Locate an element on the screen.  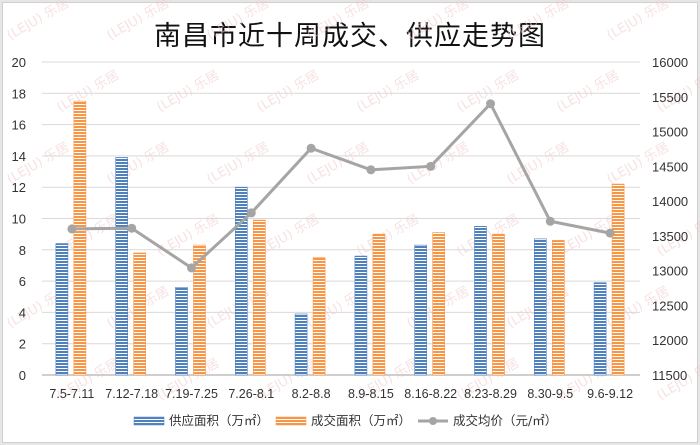
y-axis-right-tick: 13000 is located at coordinates (670, 271).